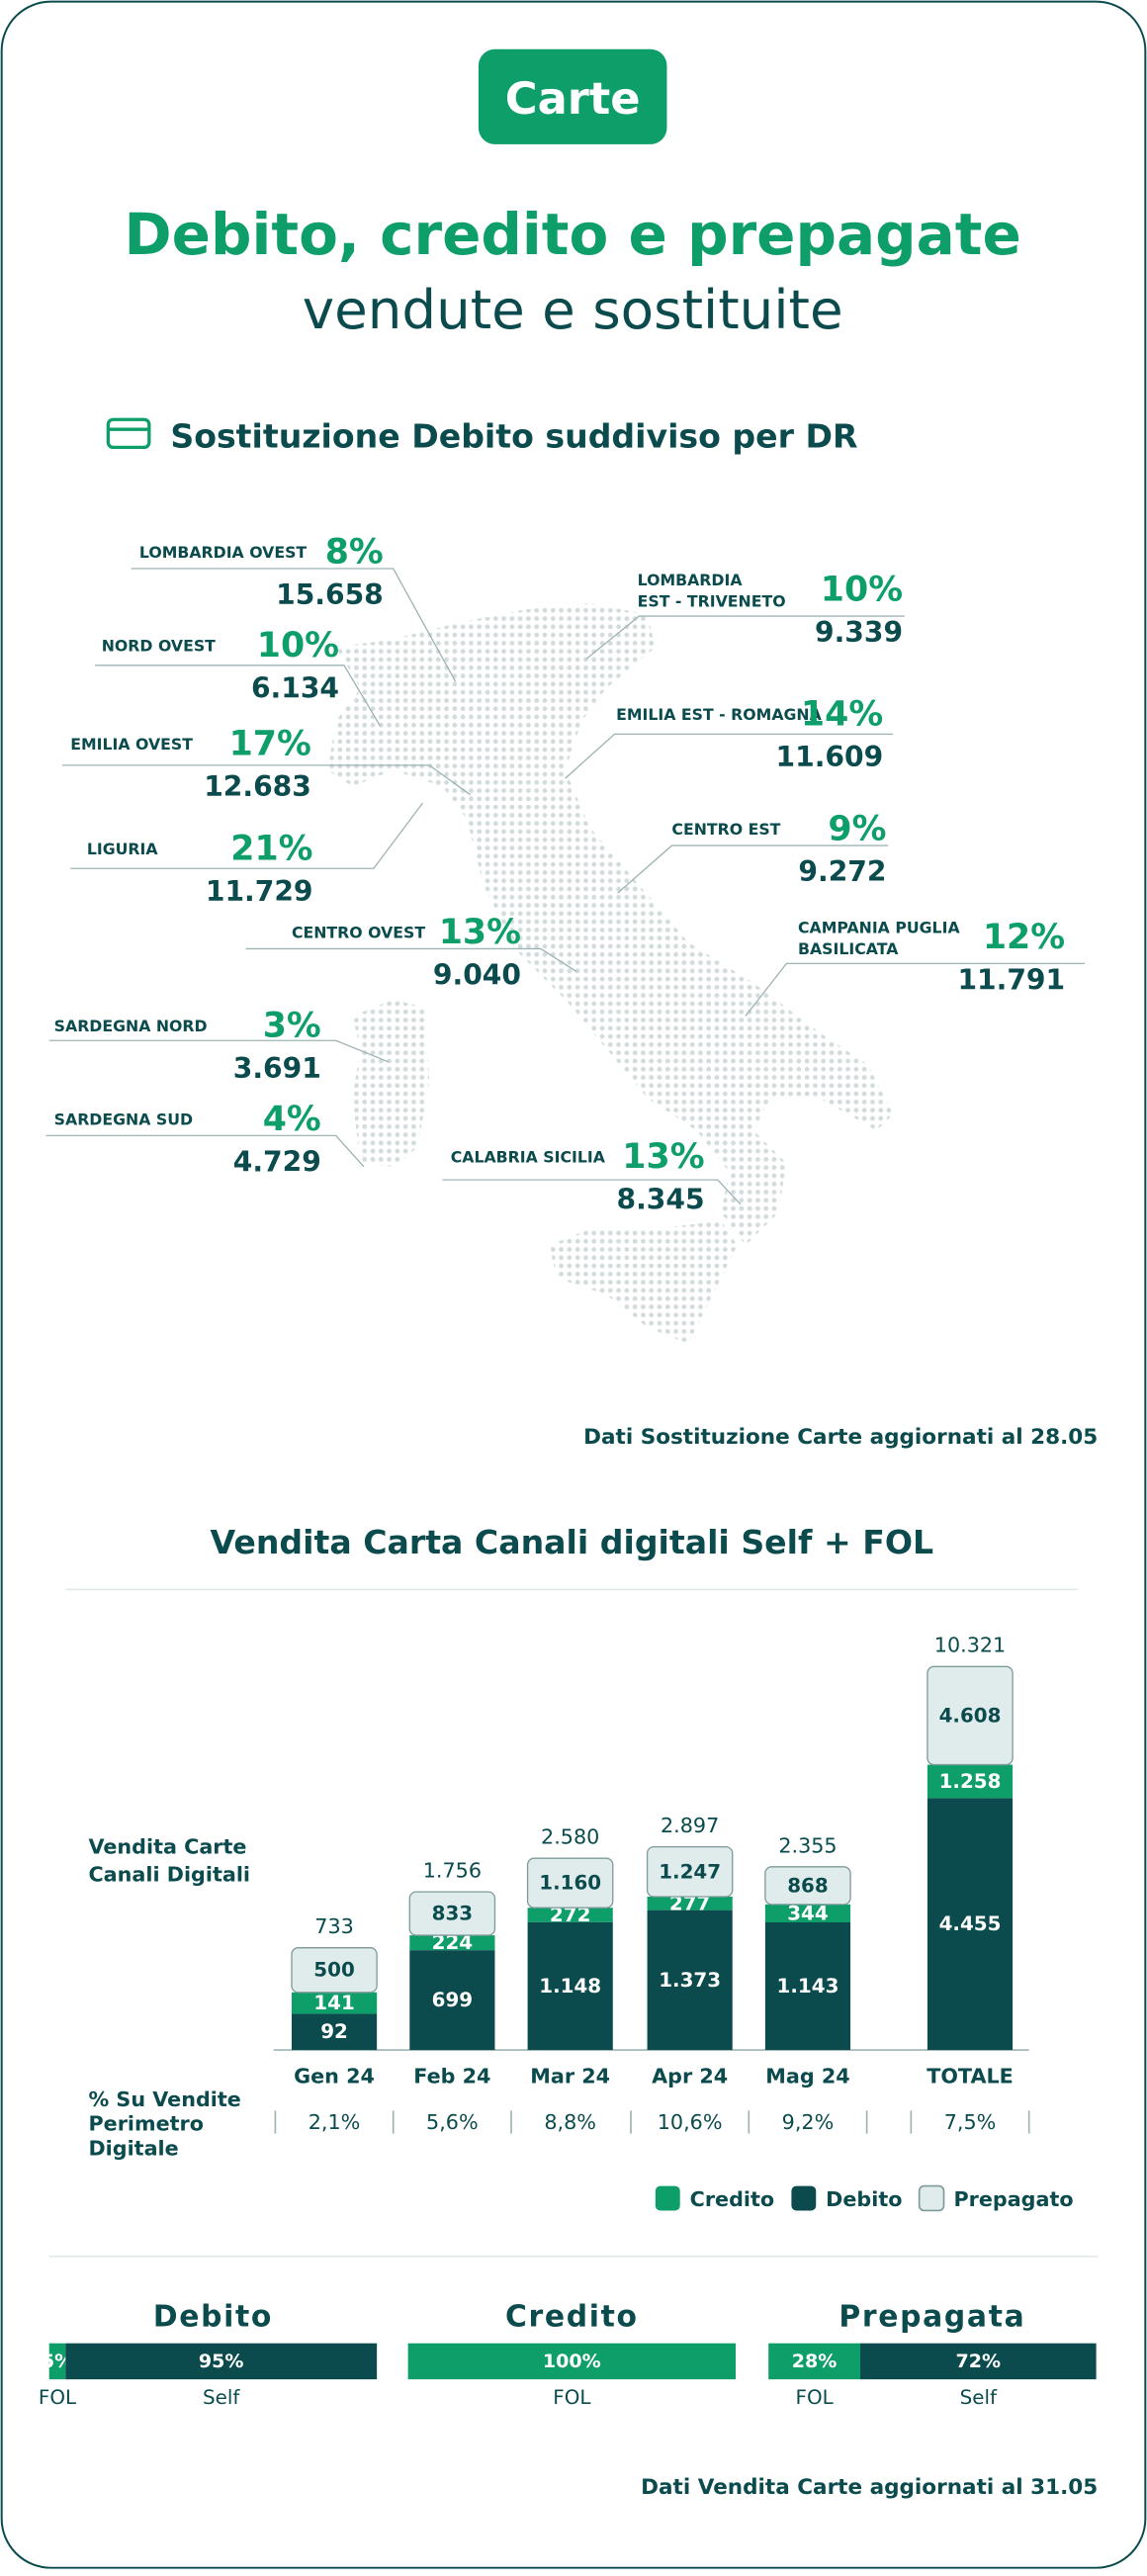 The height and width of the screenshot is (2576, 1147). Describe the element at coordinates (808, 1986) in the screenshot. I see `bar-value-label: 1.143` at that location.